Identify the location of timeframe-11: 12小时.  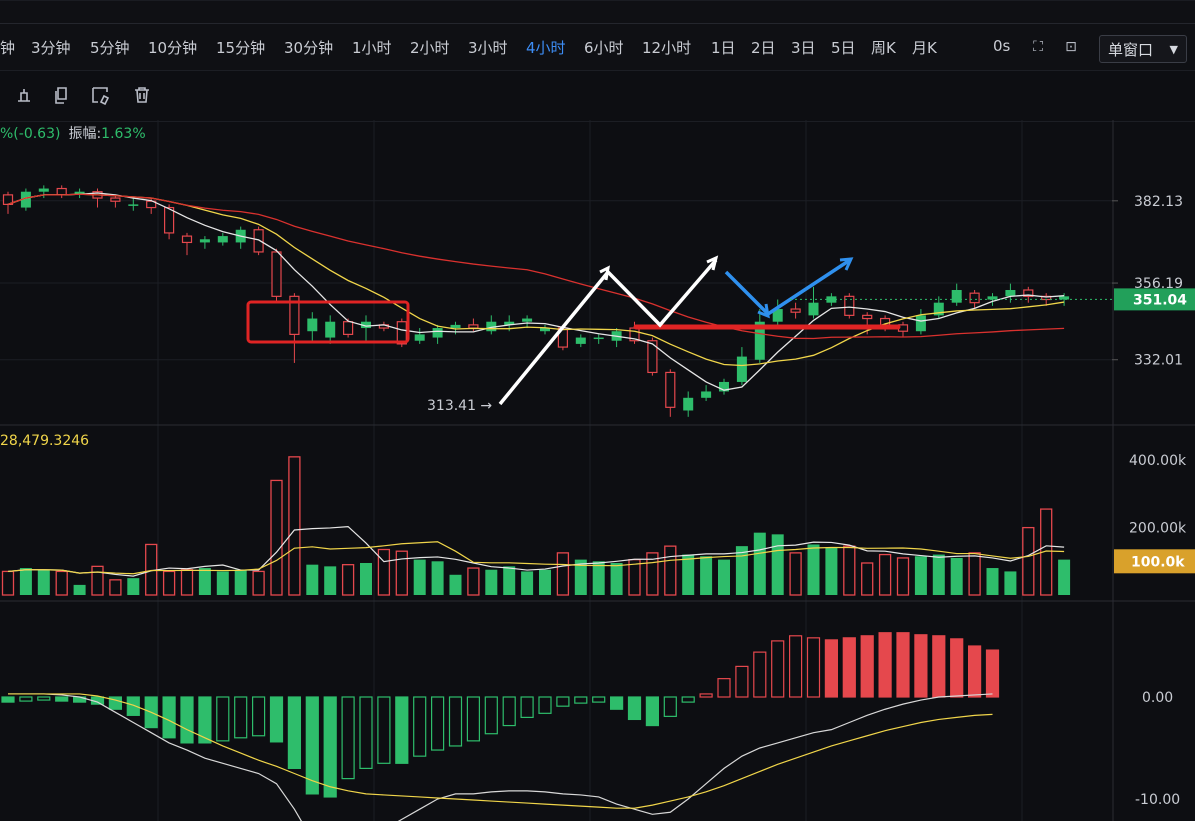
(667, 48).